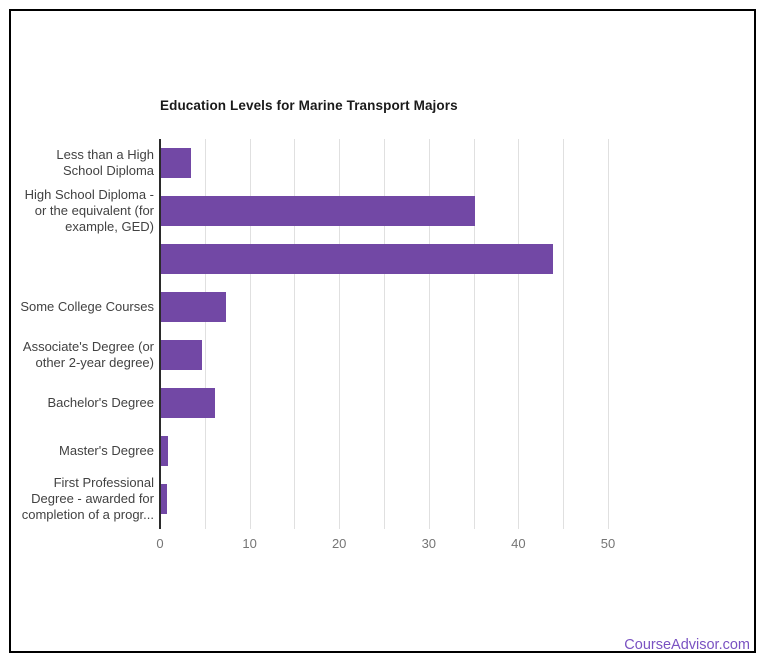 The width and height of the screenshot is (770, 670). I want to click on x-tick-label: 50, so click(608, 543).